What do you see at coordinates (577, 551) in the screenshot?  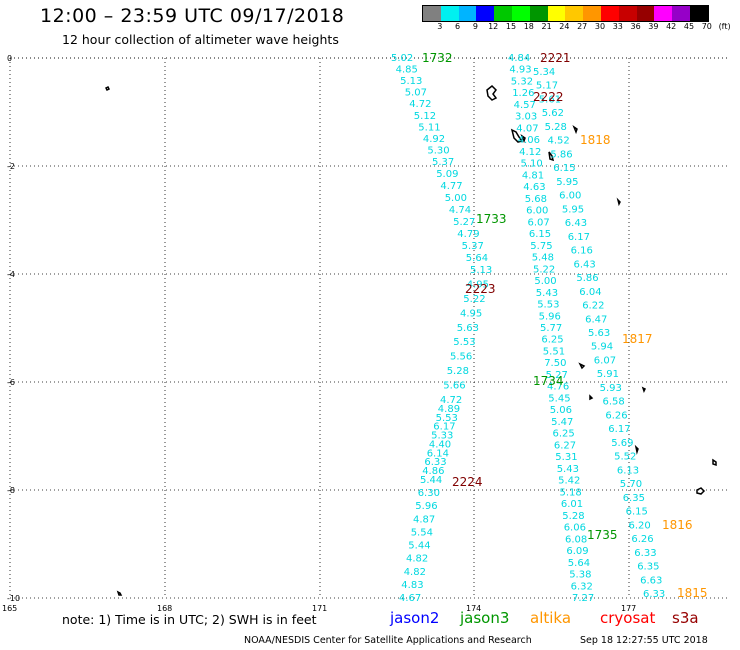 I see `swh-value: 6.09` at bounding box center [577, 551].